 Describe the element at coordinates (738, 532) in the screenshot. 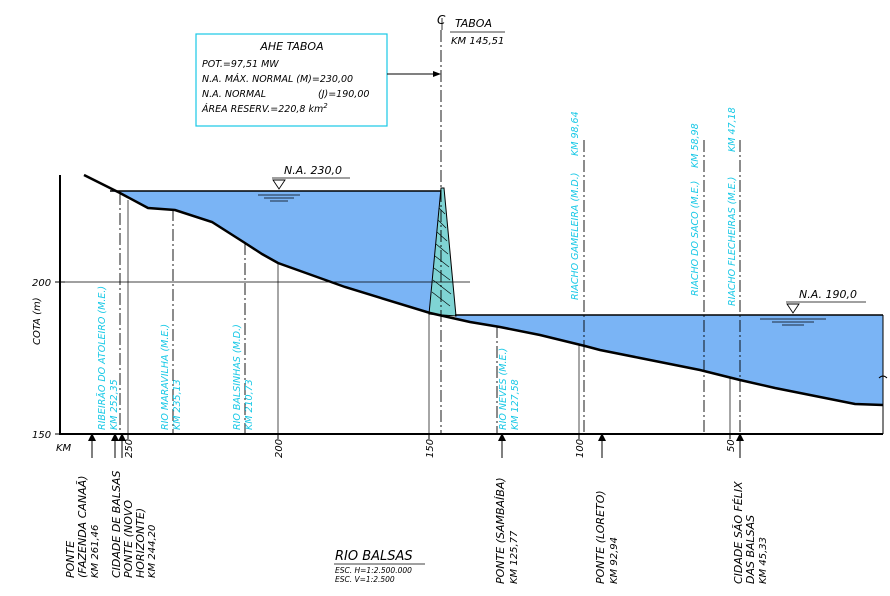

I see `landmark-saofelix-l1: CIDADE SÃO FÉLIX` at that location.